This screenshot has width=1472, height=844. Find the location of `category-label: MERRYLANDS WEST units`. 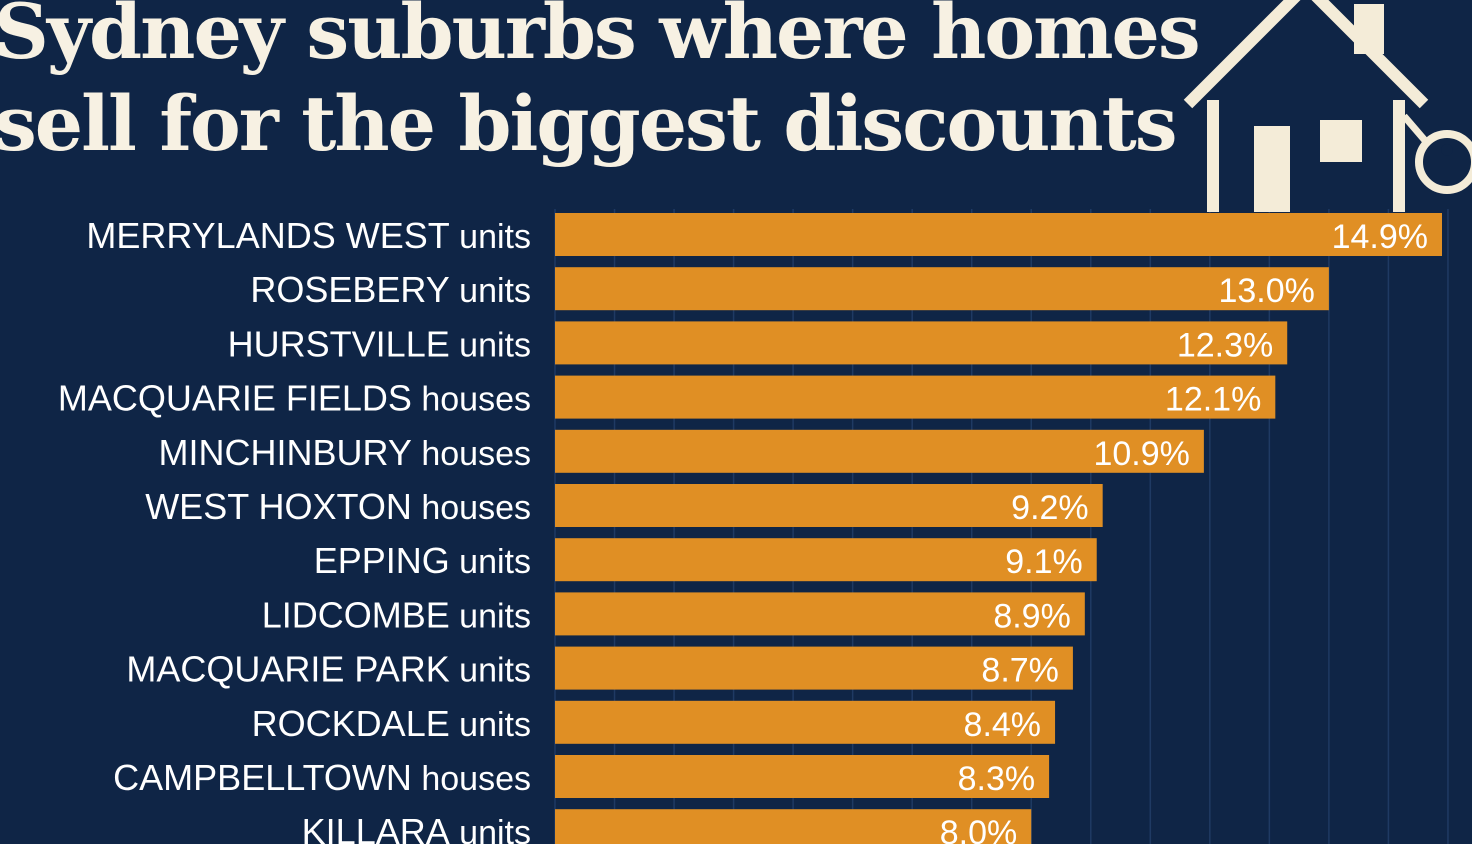

category-label: MERRYLANDS WEST units is located at coordinates (308, 235).